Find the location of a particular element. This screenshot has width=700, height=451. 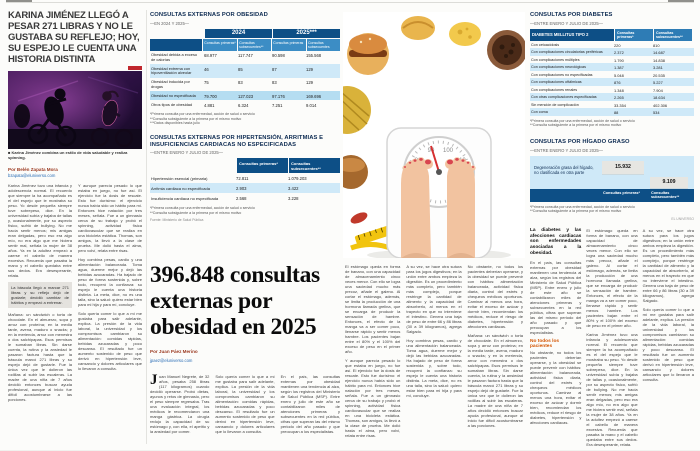

value-cell: 87 is located at coordinates (274, 69).